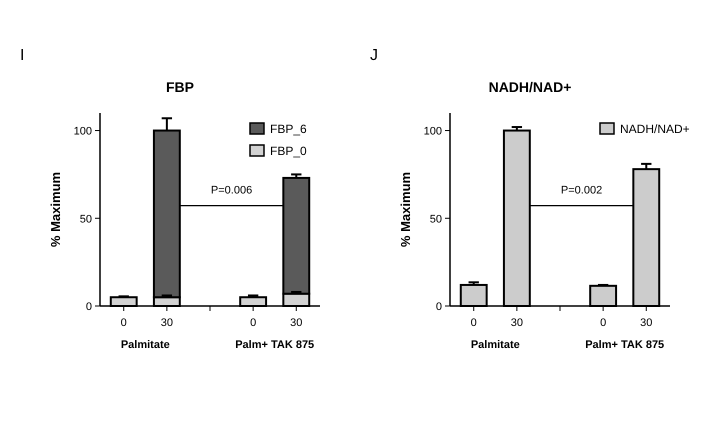 This screenshot has width=701, height=448. What do you see at coordinates (374, 55) in the screenshot?
I see `text: J` at bounding box center [374, 55].